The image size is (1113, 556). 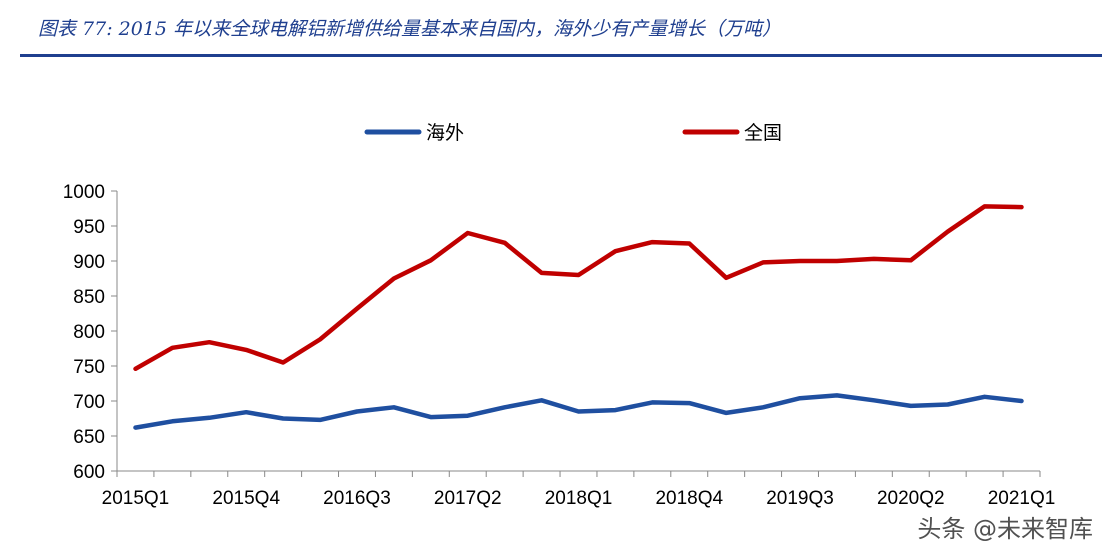 What do you see at coordinates (136, 498) in the screenshot?
I see `x-tick-label: 2015Q1` at bounding box center [136, 498].